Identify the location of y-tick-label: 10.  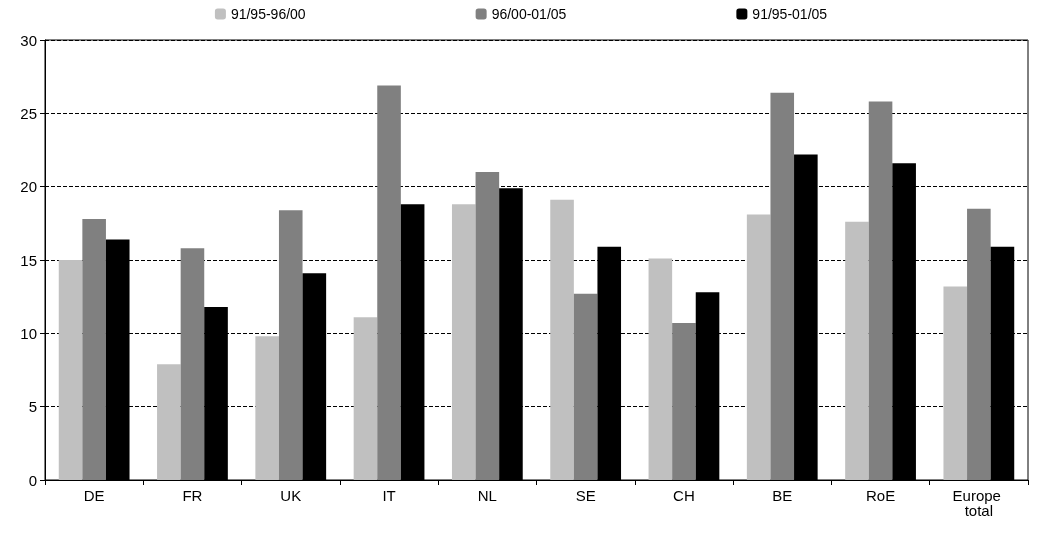
(28, 333).